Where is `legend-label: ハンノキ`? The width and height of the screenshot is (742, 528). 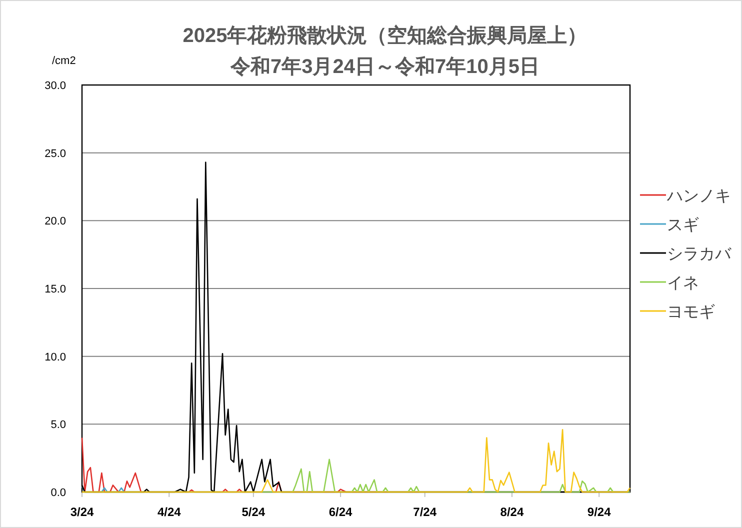 legend-label: ハンノキ is located at coordinates (699, 196).